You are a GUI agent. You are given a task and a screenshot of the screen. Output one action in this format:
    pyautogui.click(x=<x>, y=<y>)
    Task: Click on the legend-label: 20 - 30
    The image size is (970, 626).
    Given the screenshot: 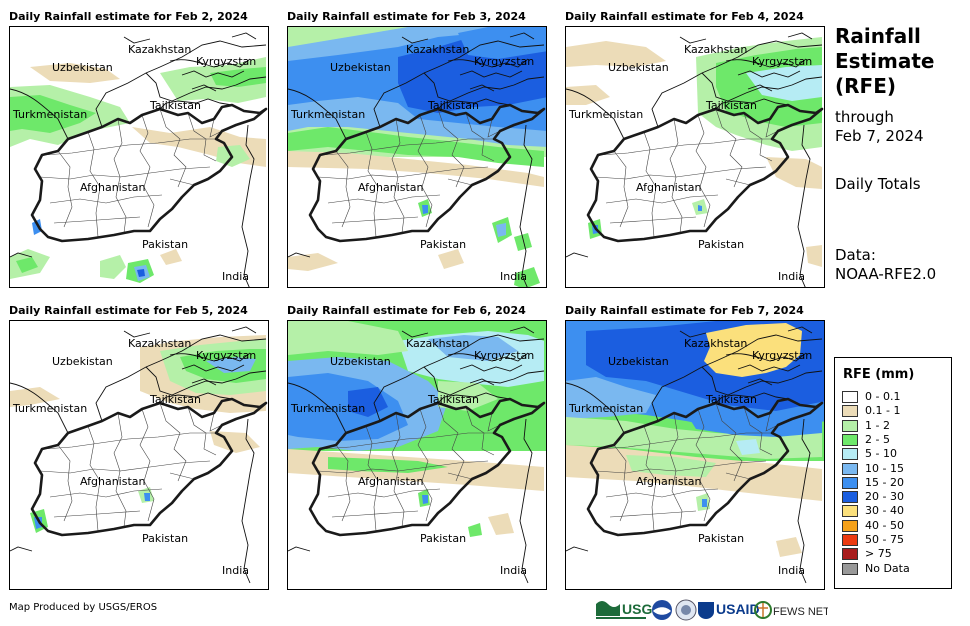 What is the action you would take?
    pyautogui.click(x=884, y=497)
    